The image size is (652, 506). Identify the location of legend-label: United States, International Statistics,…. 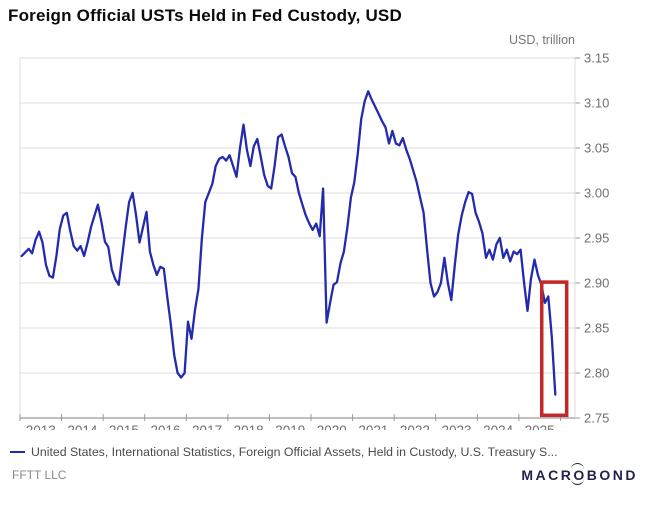
(294, 452).